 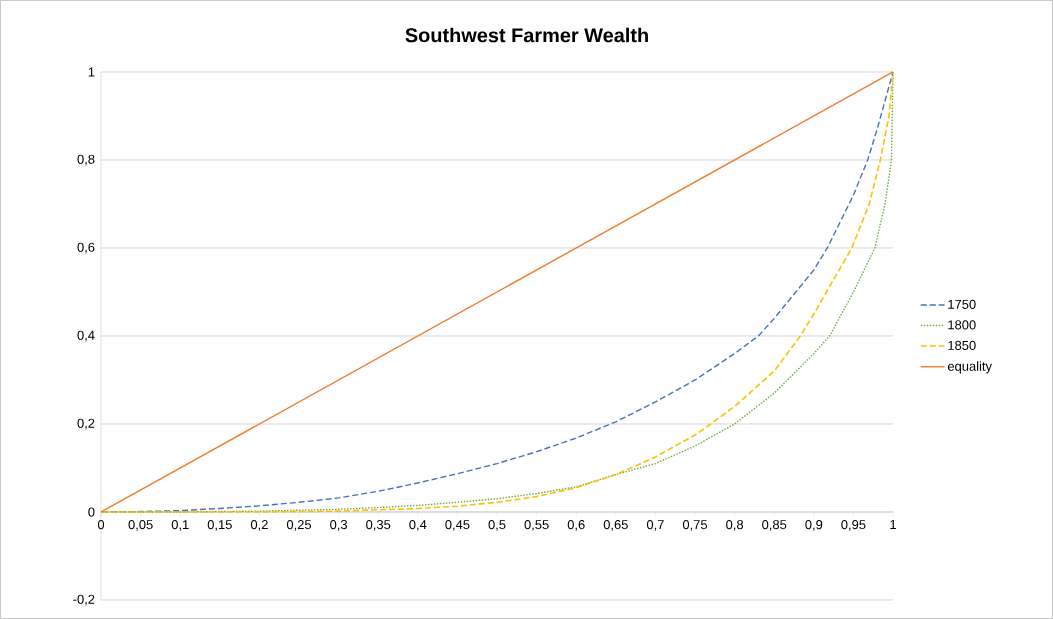 What do you see at coordinates (526, 35) in the screenshot?
I see `chart-title: Southwest Farmer Wealth` at bounding box center [526, 35].